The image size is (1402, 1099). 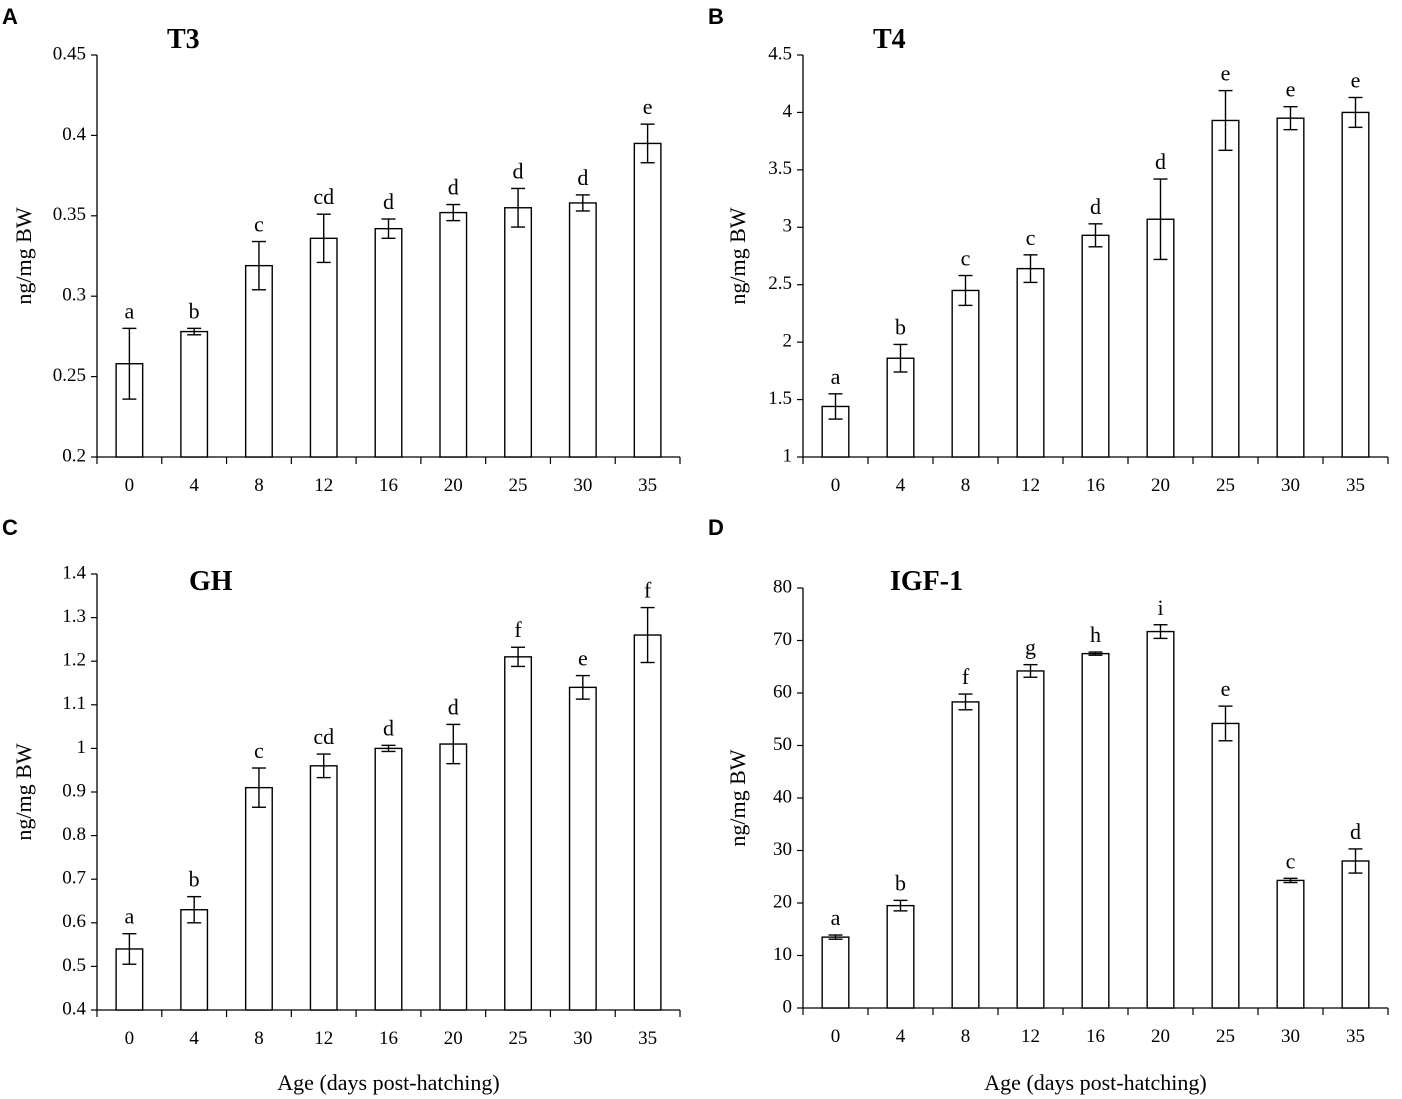 I want to click on y-tick-label: 0.6, so click(x=74, y=921).